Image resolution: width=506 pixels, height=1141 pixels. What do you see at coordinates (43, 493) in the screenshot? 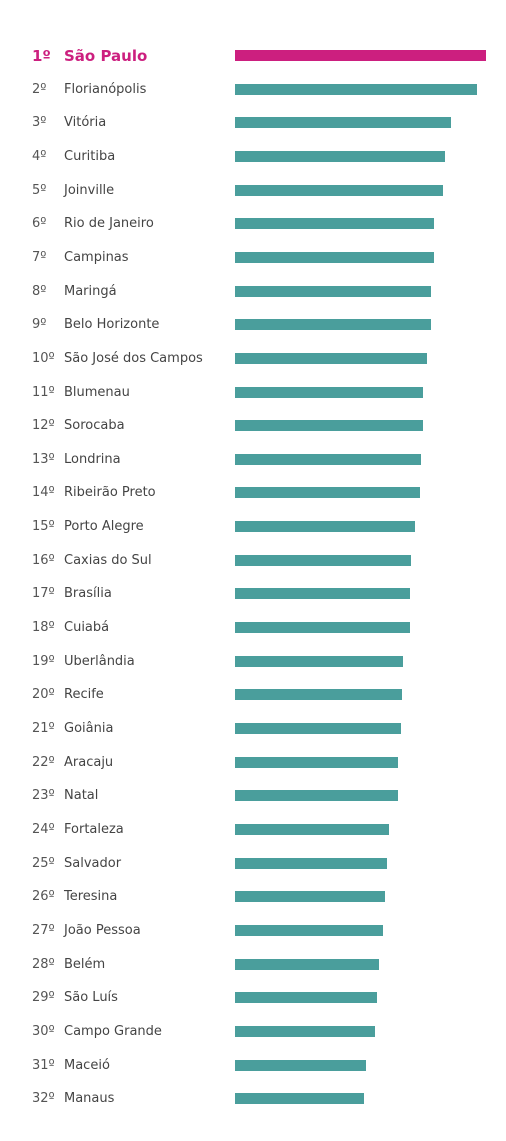
I see `rank-label: 14º` at bounding box center [43, 493].